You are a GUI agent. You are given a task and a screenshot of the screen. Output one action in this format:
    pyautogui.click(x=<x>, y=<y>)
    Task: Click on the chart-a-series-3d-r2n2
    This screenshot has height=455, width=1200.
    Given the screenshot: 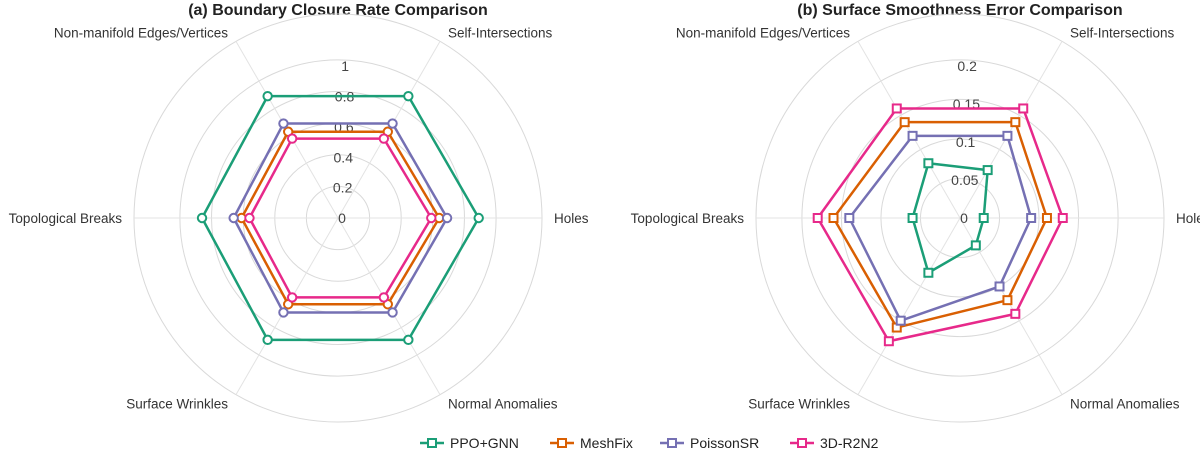 What is the action you would take?
    pyautogui.click(x=340, y=218)
    